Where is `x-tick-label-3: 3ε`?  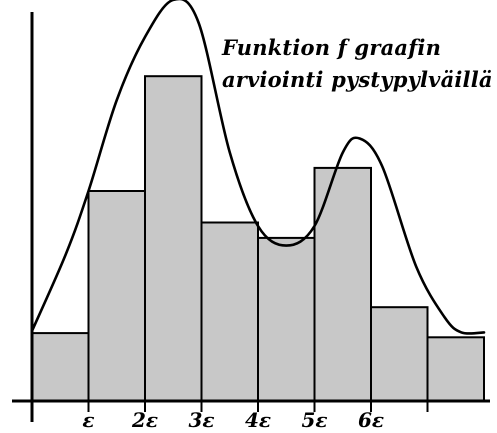
x-tick-label-3: 3ε is located at coordinates (201, 420).